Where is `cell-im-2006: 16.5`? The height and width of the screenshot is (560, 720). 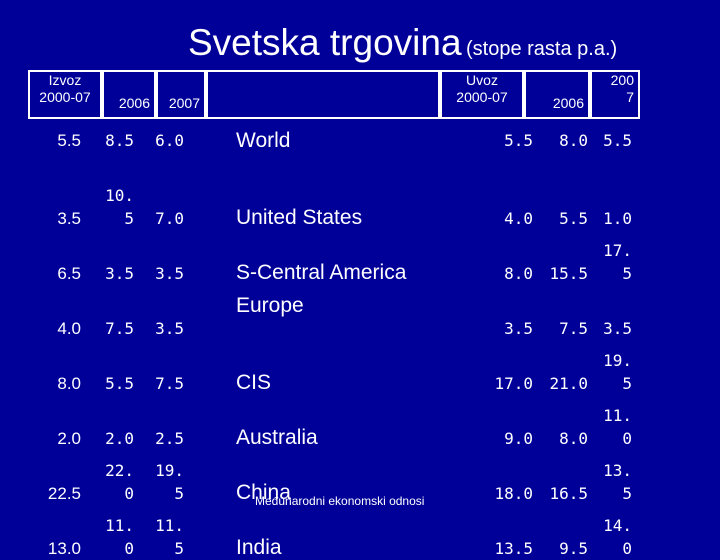 cell-im-2006: 16.5 is located at coordinates (568, 493).